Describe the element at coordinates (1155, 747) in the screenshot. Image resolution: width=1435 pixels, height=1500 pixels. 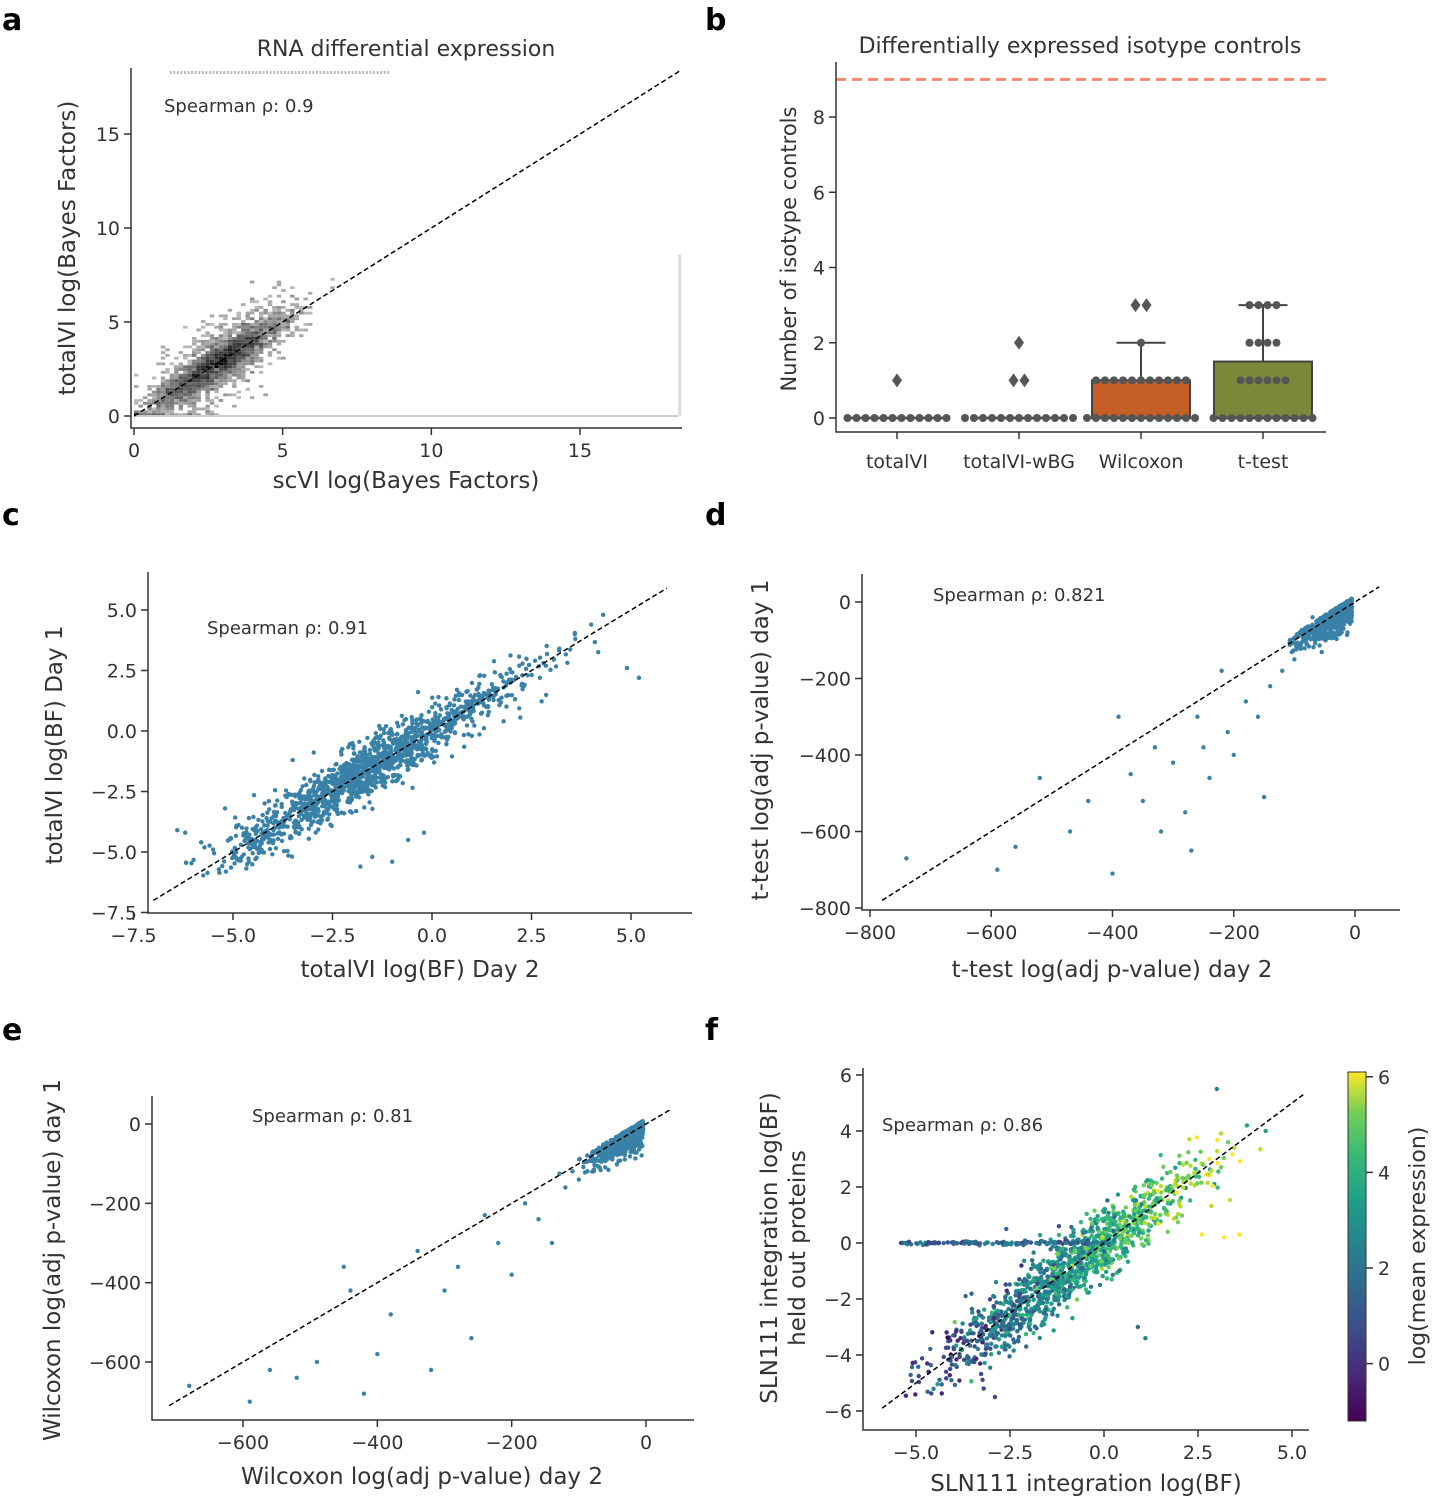
I see `panel-d-sample-point` at that location.